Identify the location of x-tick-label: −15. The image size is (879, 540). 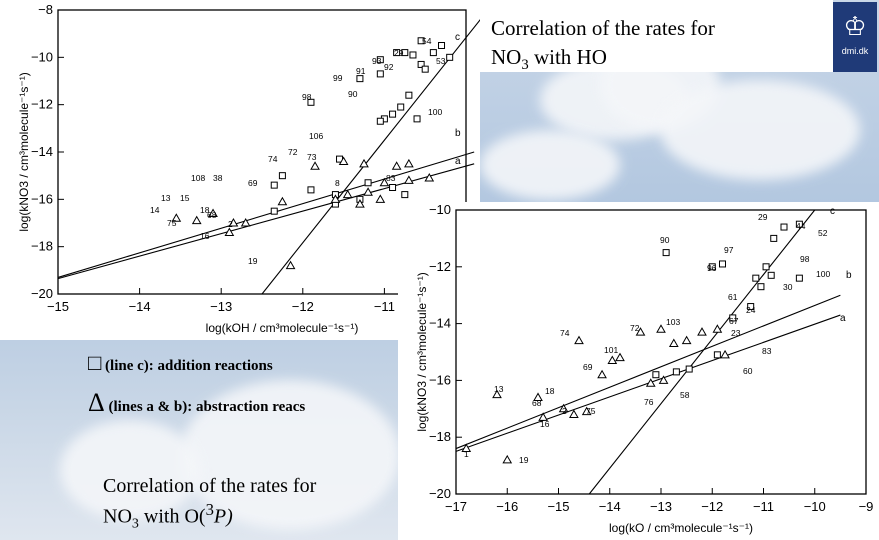
(58, 306).